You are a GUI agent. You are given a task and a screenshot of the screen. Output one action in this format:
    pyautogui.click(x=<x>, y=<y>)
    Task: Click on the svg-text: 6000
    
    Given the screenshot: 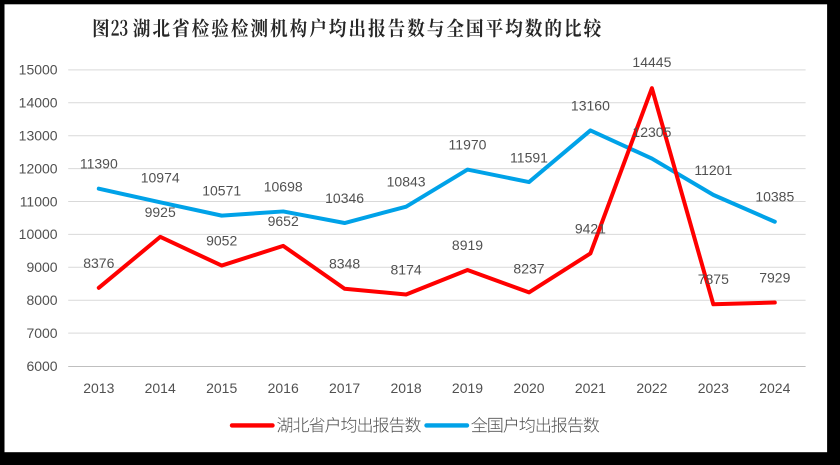 What is the action you would take?
    pyautogui.click(x=41, y=366)
    